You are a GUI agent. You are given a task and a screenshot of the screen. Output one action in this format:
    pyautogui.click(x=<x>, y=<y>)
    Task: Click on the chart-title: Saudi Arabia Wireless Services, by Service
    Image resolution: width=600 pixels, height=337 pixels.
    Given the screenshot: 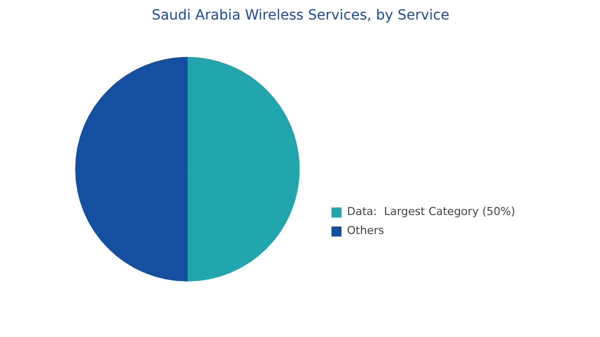 What is the action you would take?
    pyautogui.click(x=301, y=16)
    